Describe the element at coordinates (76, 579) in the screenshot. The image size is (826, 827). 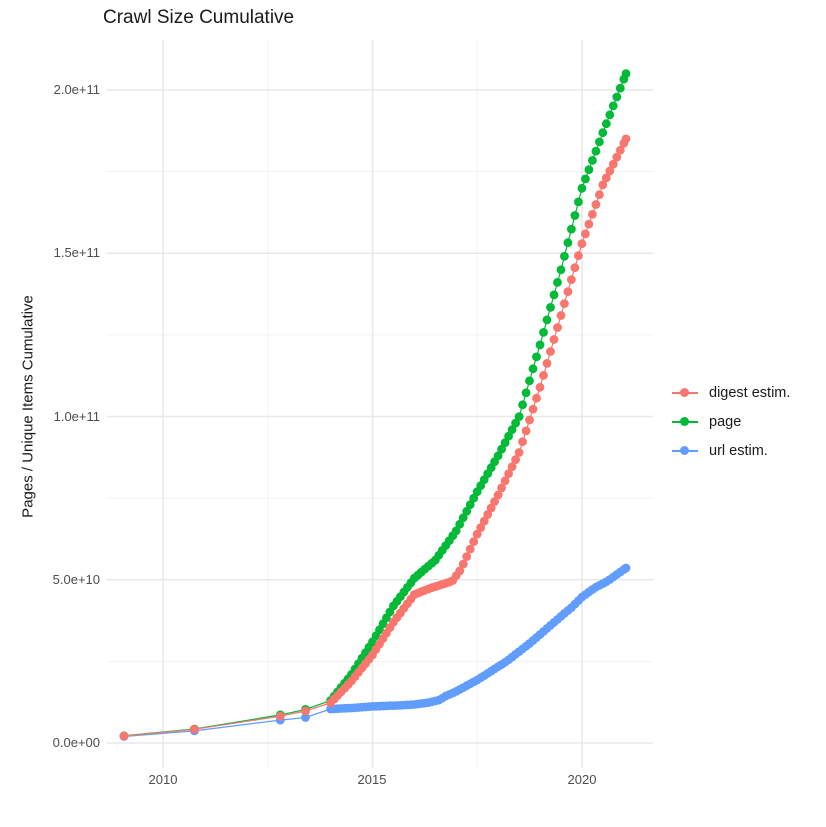
I see `y-tick-label: 5.0e+10` at that location.